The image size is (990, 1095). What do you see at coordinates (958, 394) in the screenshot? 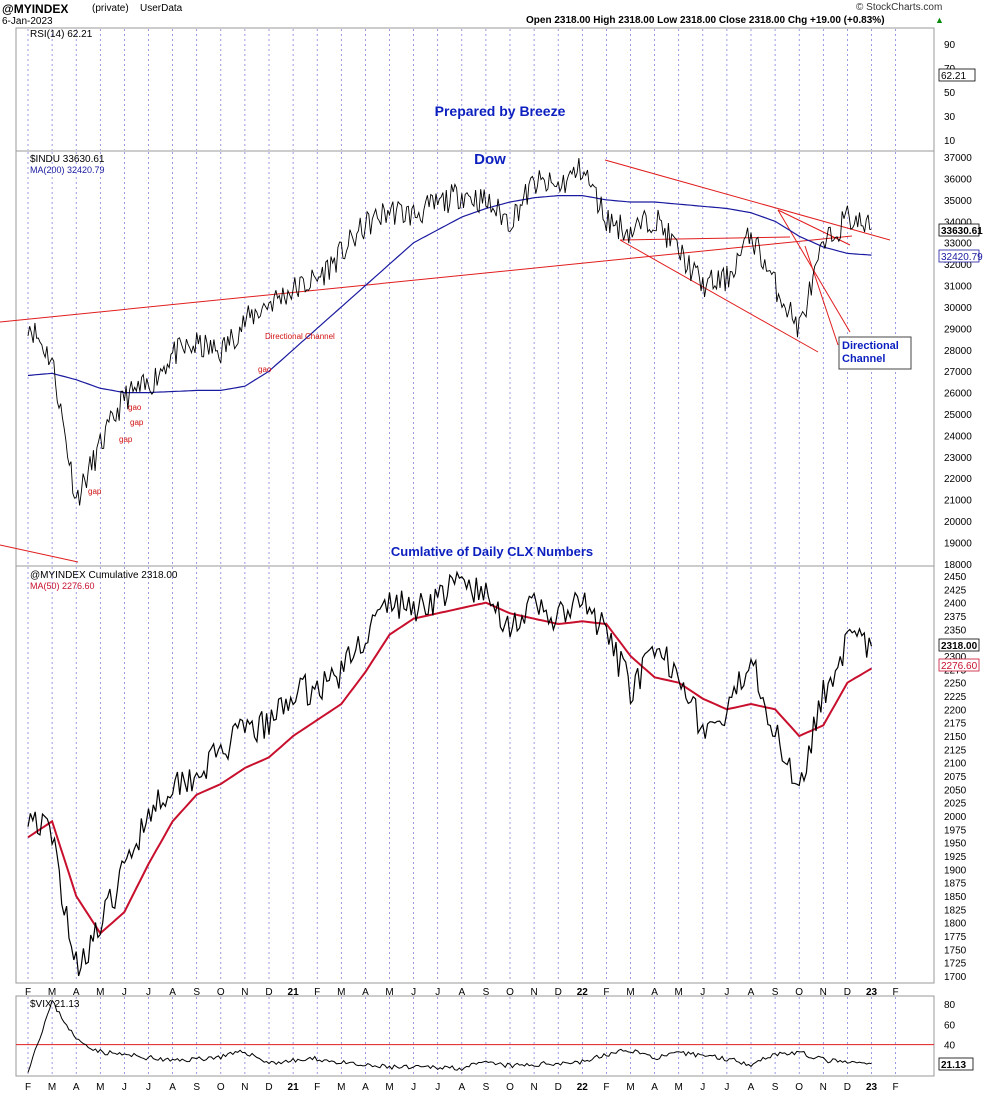
I see `price-tick-label: 26000` at bounding box center [958, 394].